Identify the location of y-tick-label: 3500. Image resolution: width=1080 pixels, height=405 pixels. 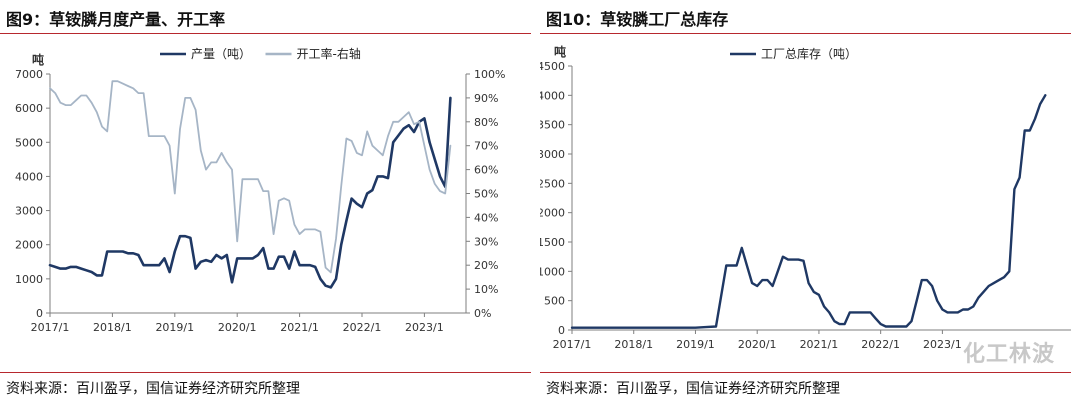
(552, 125).